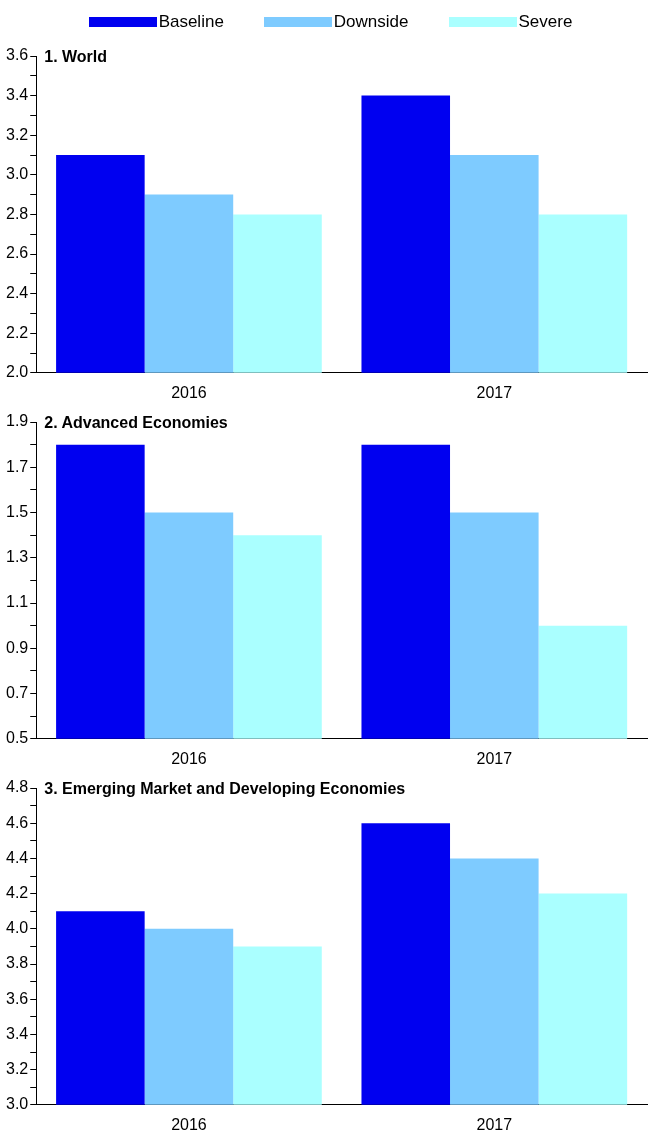  I want to click on y-tick-label: 1.5, so click(17, 511).